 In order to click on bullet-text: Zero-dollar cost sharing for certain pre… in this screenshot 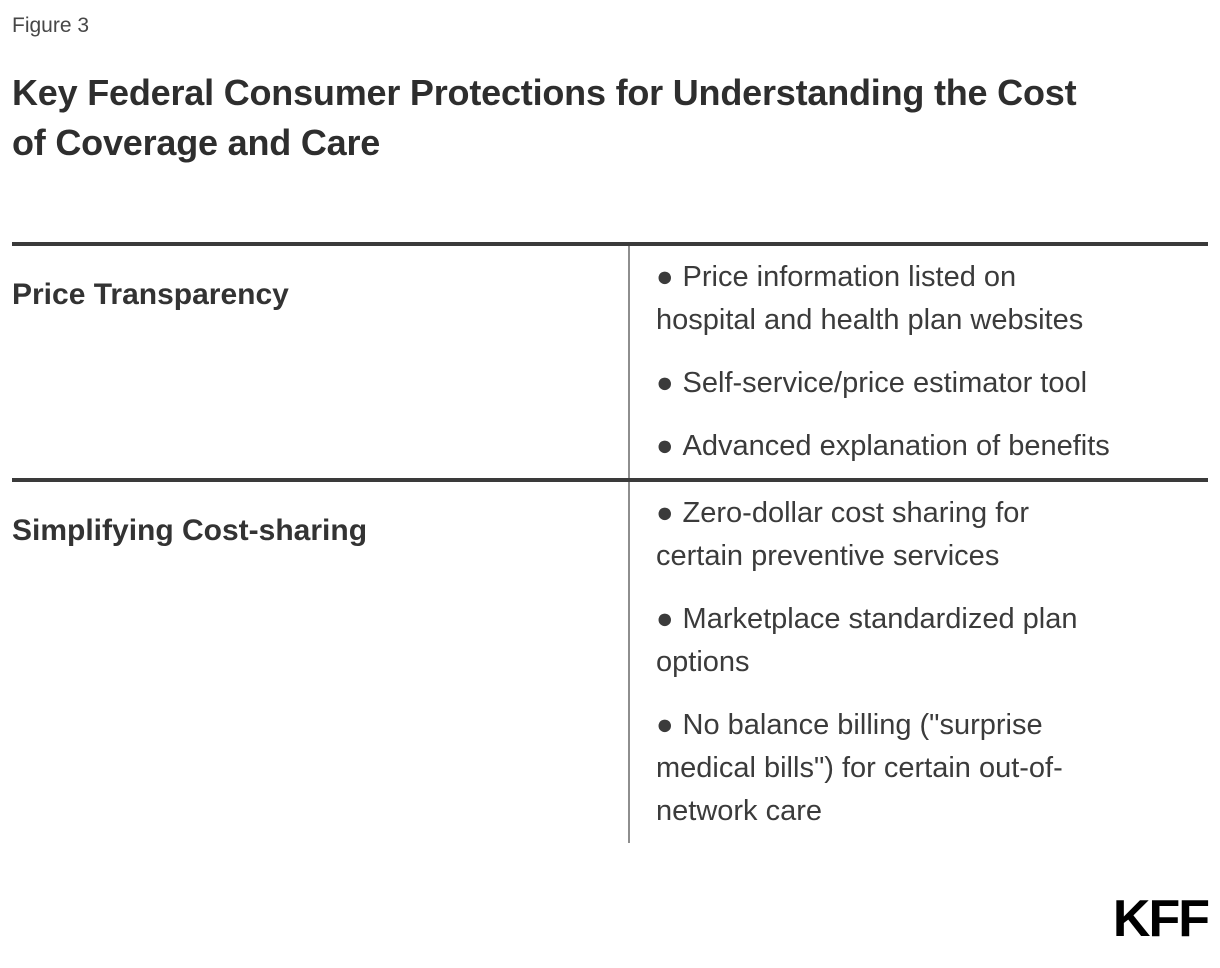, I will do `click(843, 534)`.